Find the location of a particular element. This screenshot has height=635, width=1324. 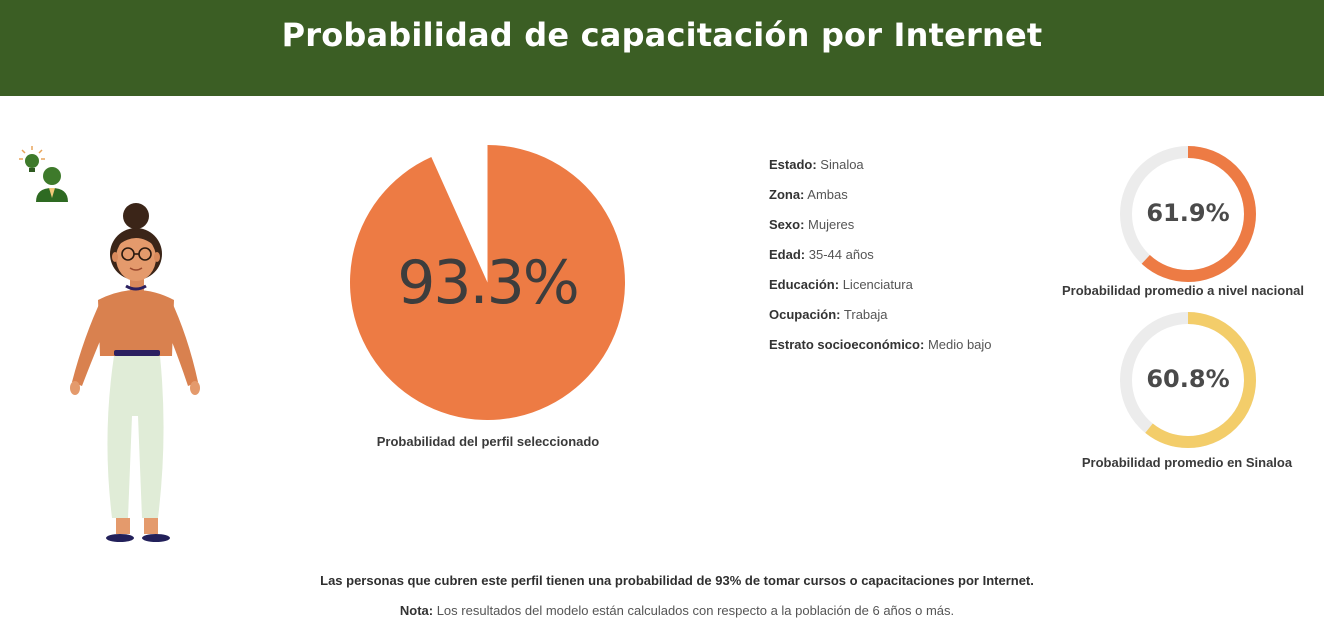

profile-value: Mujeres is located at coordinates (831, 224).